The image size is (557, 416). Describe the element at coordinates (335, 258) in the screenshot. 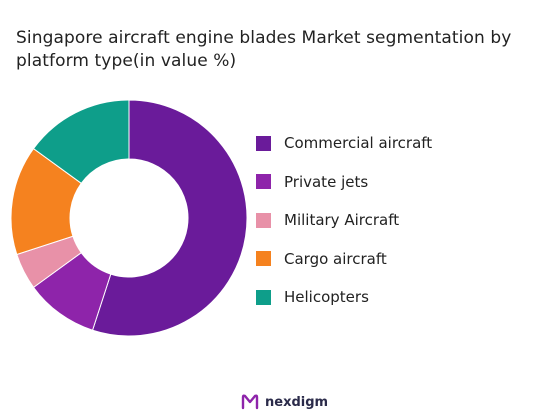

I see `legend-label: Cargo aircraft` at that location.